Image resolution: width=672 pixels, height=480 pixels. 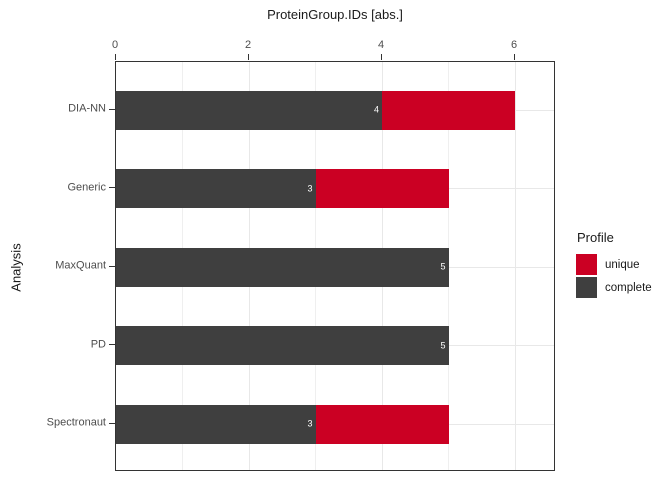 I want to click on y-category-label: Generic, so click(x=86, y=187).